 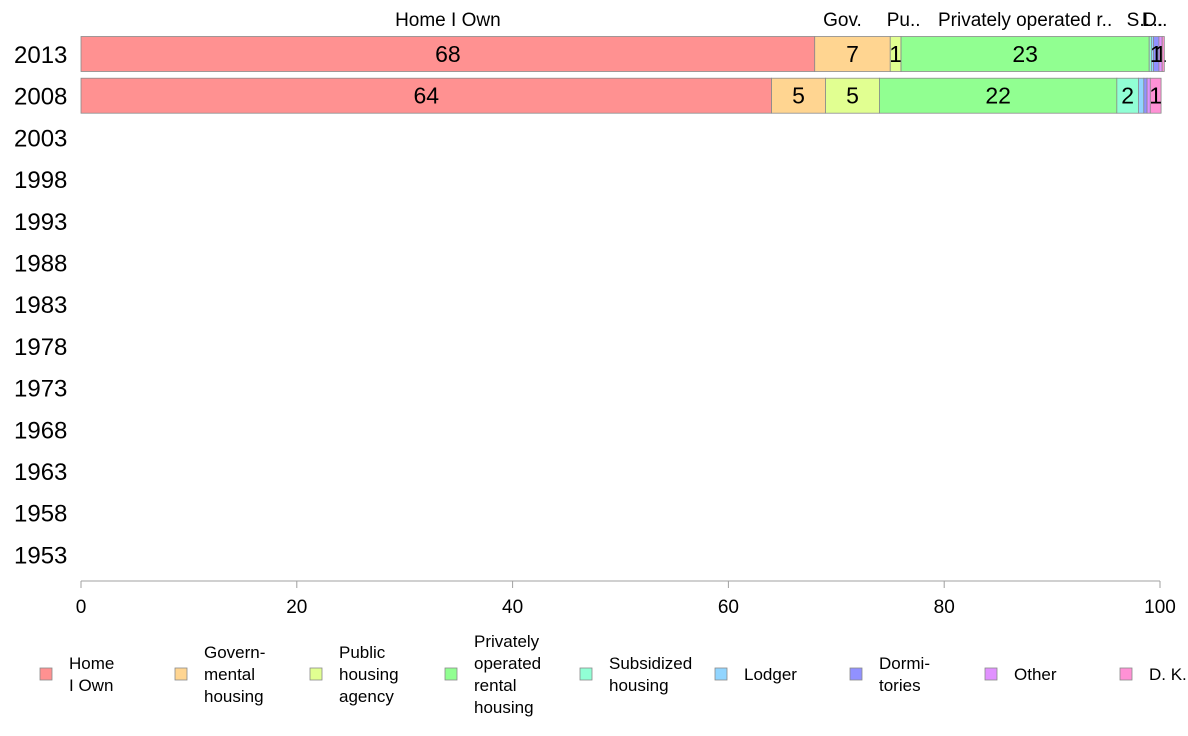 What do you see at coordinates (40, 222) in the screenshot?
I see `year-label: 1993` at bounding box center [40, 222].